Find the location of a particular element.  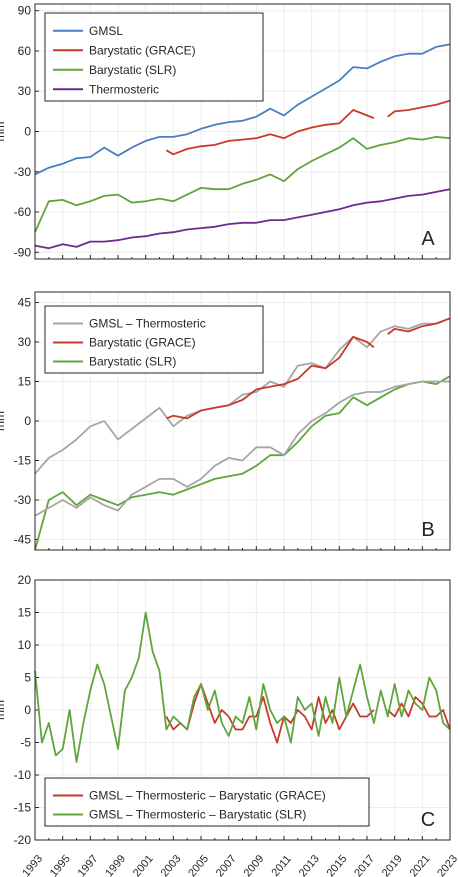

x-tick-label: 2001 is located at coordinates (143, 865).